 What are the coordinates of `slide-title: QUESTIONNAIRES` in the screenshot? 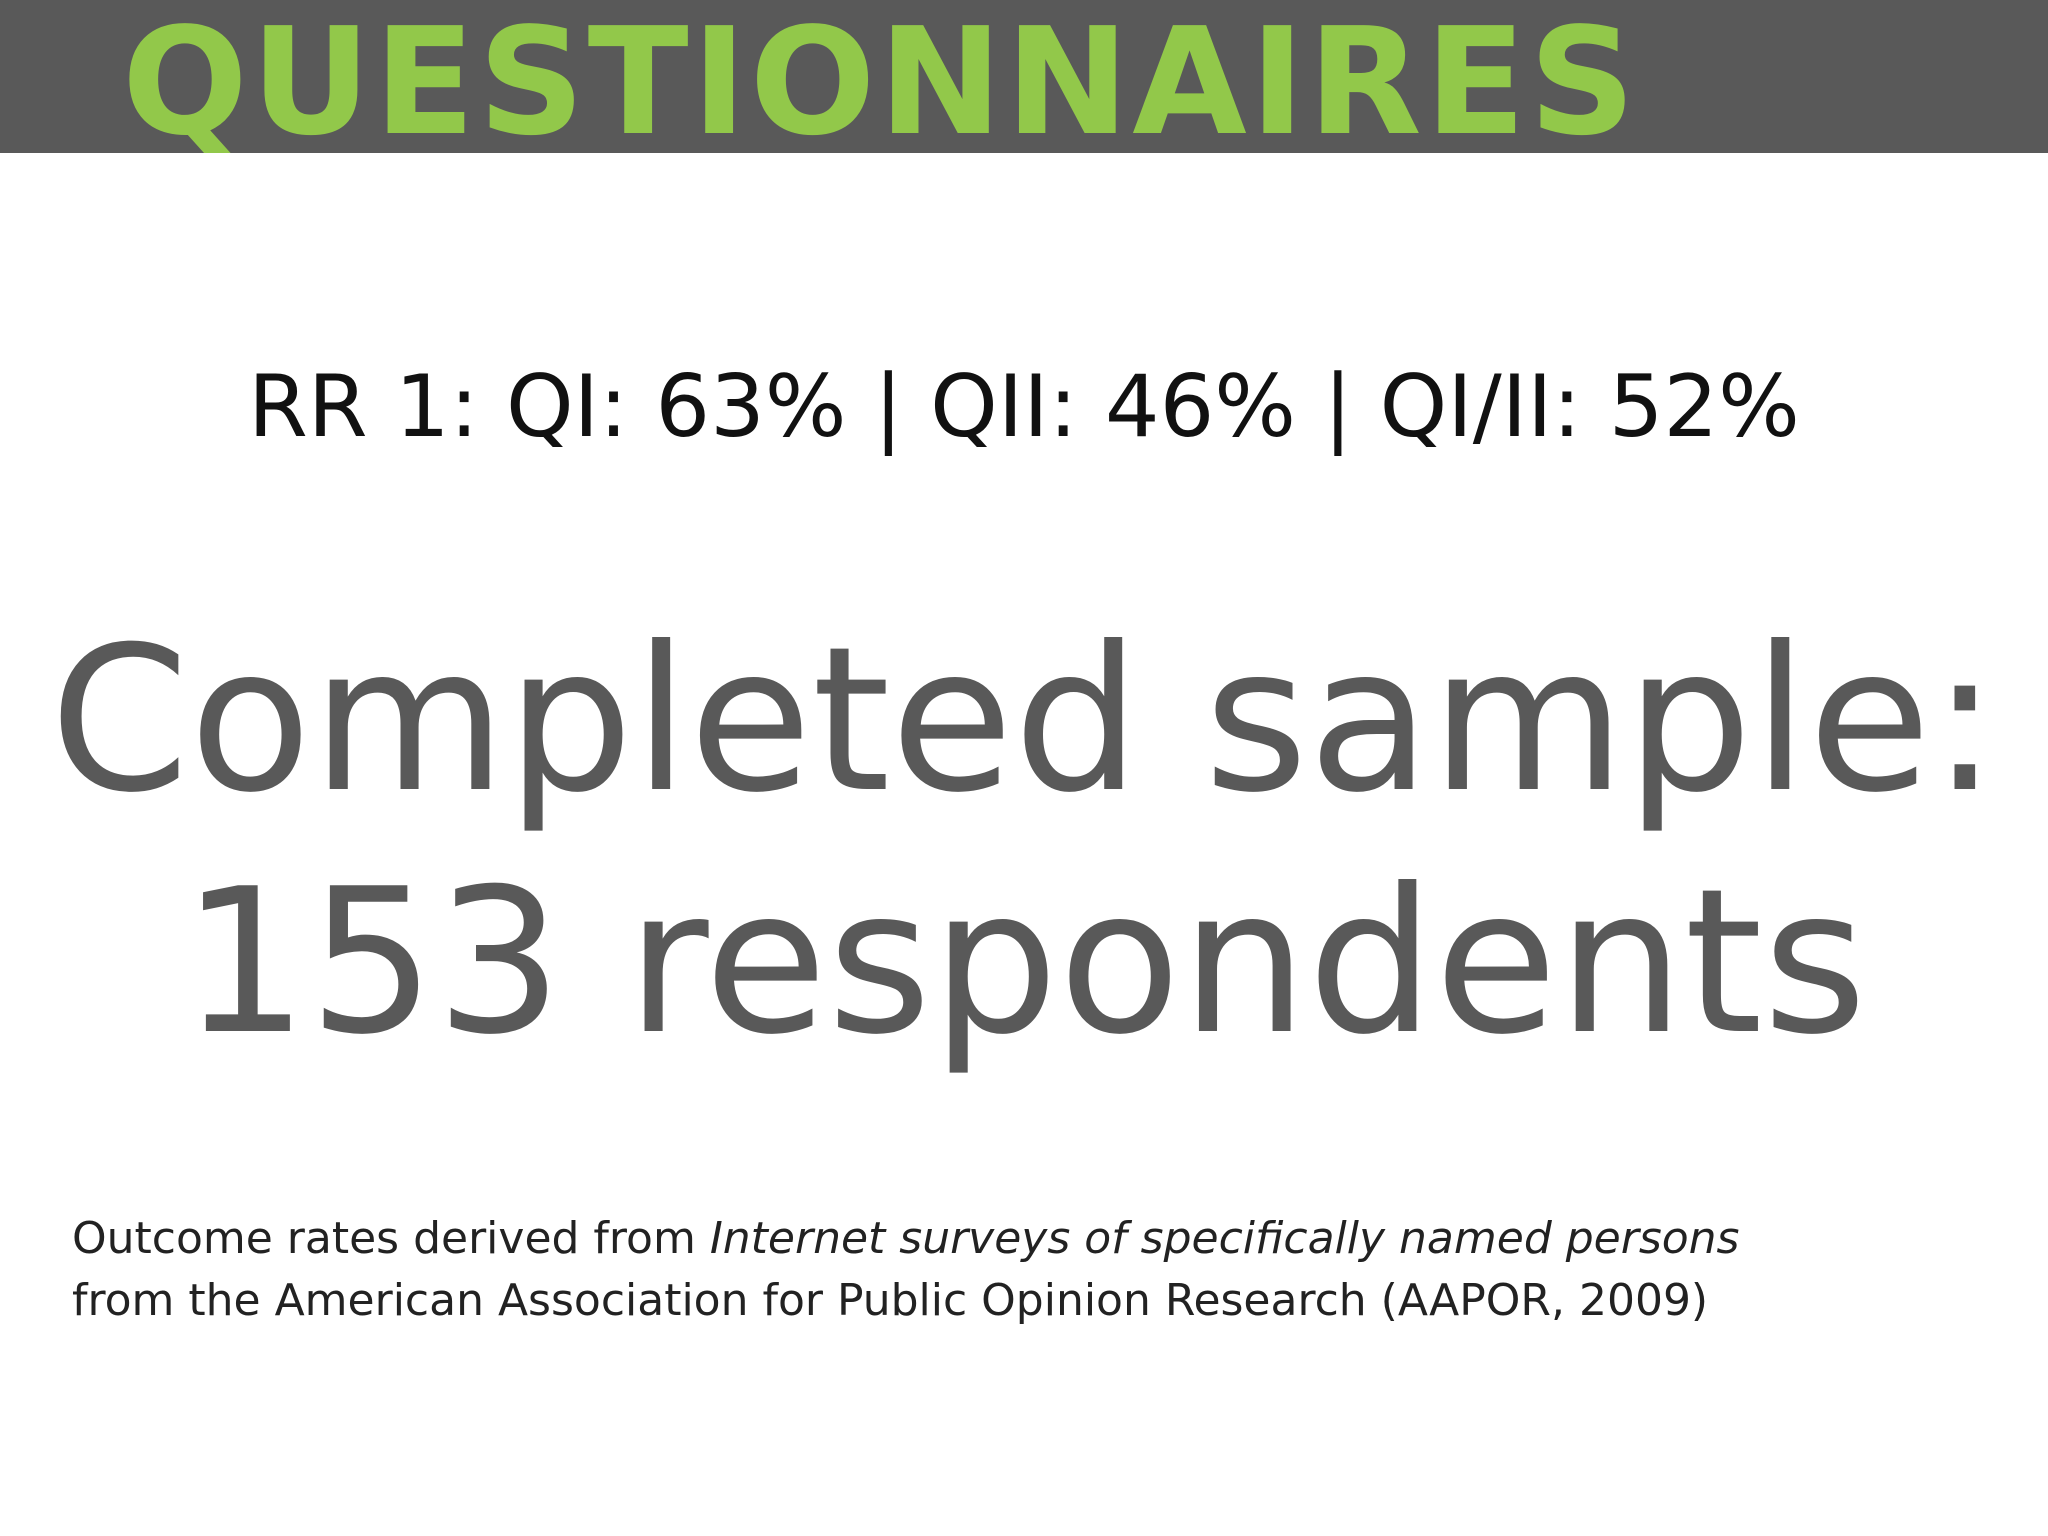 It's located at (880, 76).